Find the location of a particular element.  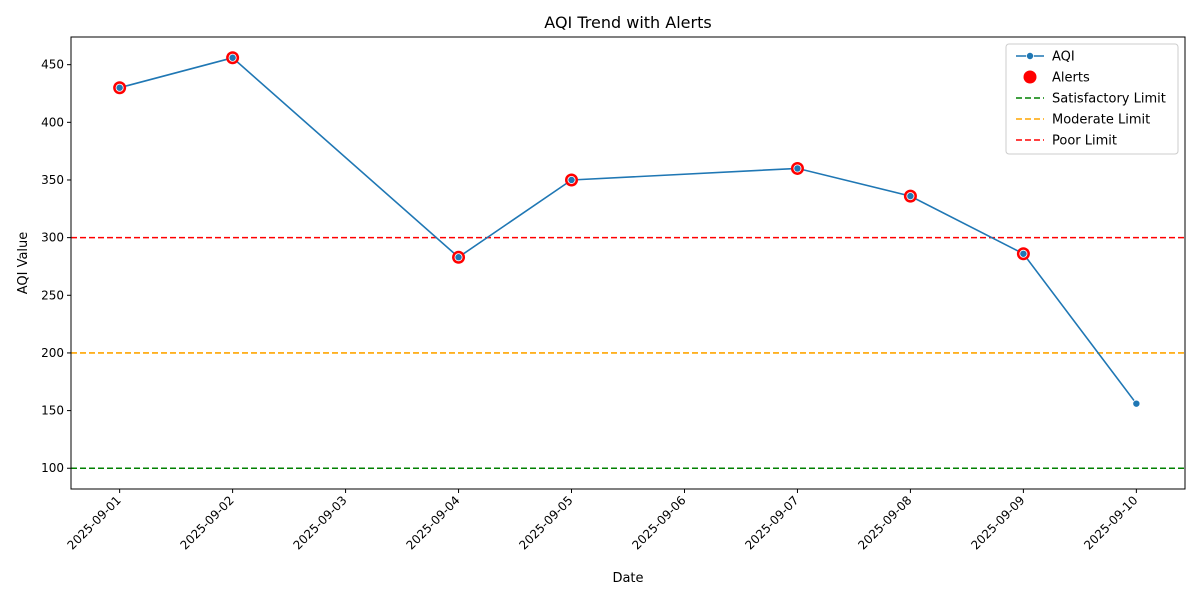

y-tick-label-7: 450 is located at coordinates (52, 65).